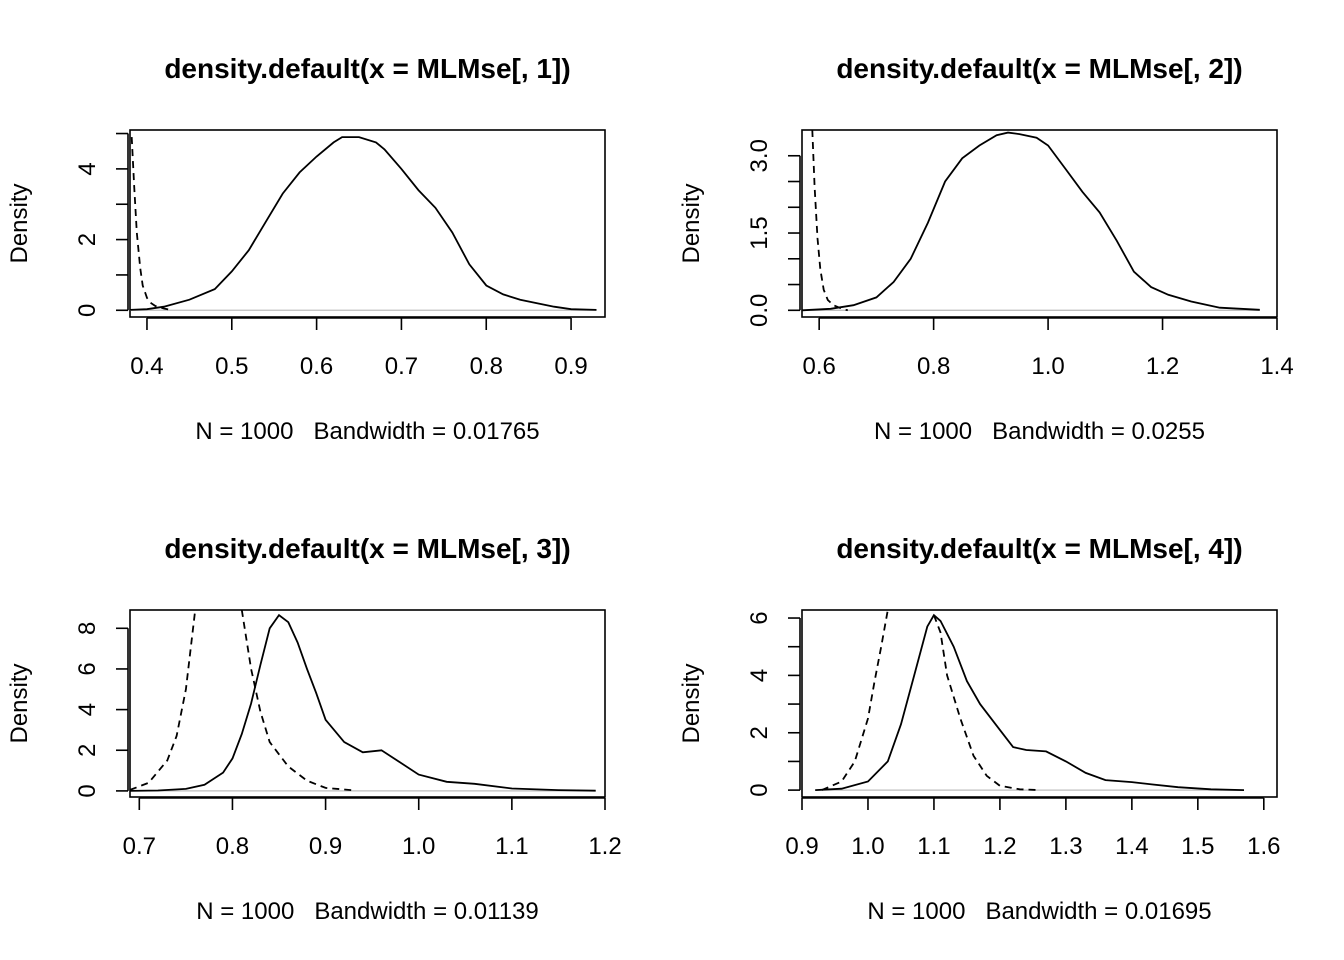  What do you see at coordinates (87, 628) in the screenshot?
I see `y-tick-label: 8` at bounding box center [87, 628].